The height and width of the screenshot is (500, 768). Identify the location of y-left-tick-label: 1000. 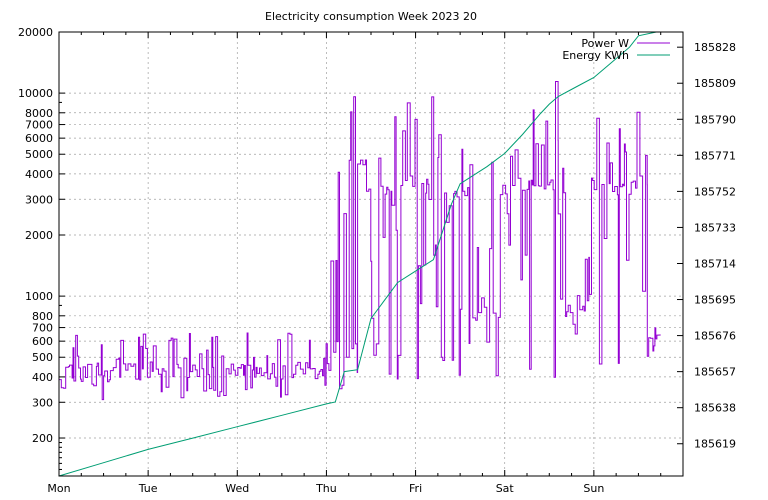
(39, 296).